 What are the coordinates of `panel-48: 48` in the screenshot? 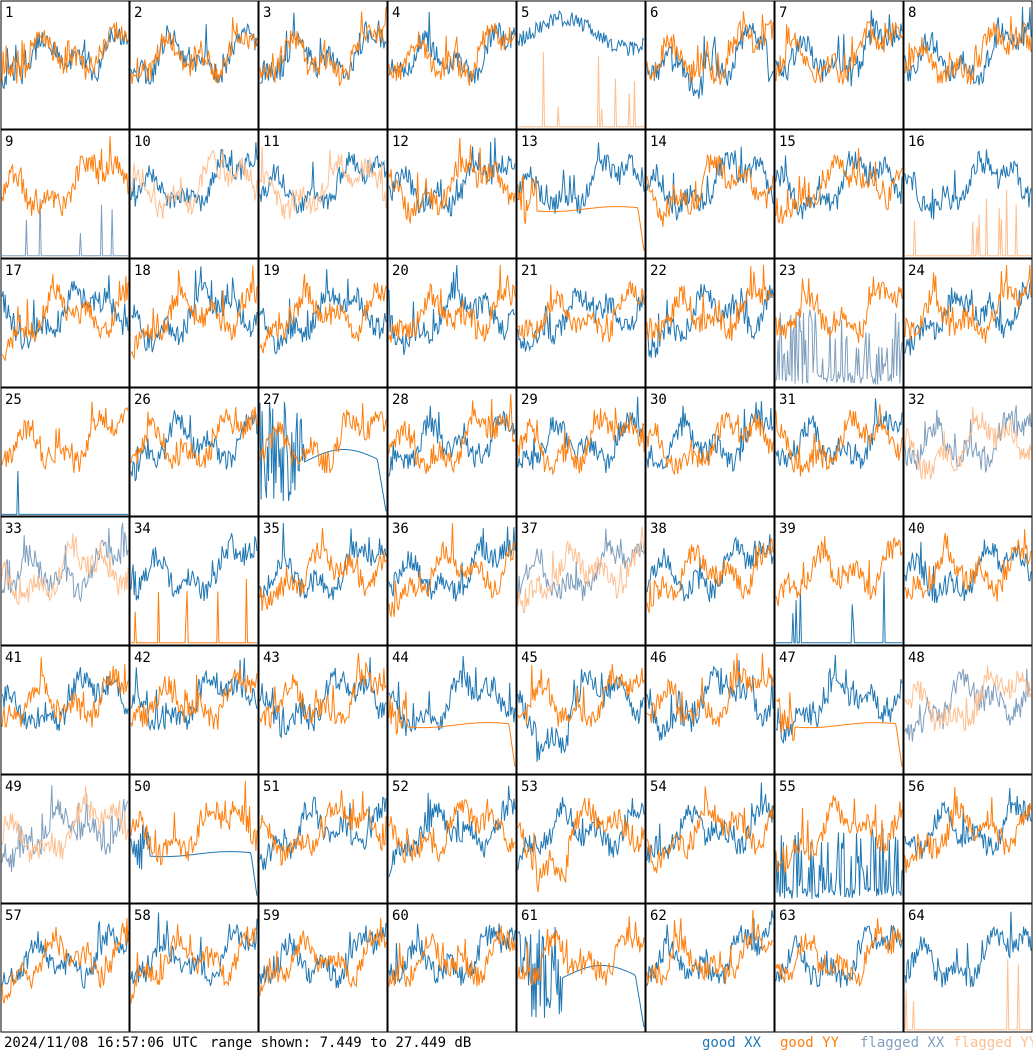 It's located at (968, 710).